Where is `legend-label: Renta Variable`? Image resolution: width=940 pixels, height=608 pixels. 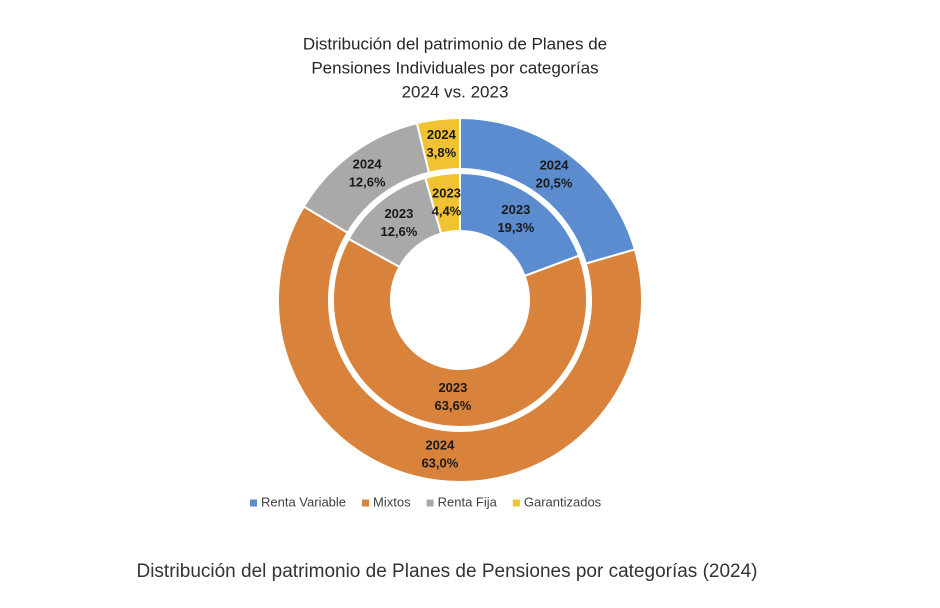
legend-label: Renta Variable is located at coordinates (303, 501).